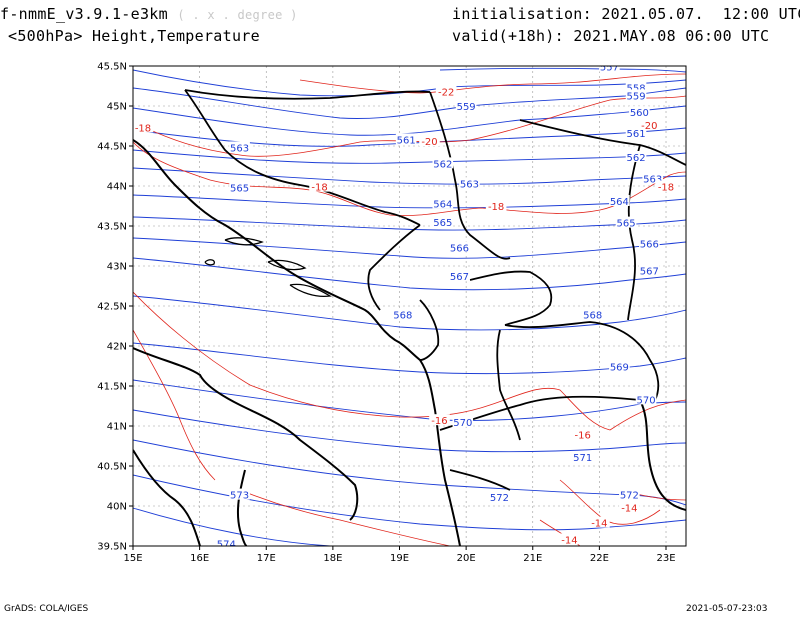 The width and height of the screenshot is (800, 618). I want to click on temperature-contour-label: -20, so click(429, 142).